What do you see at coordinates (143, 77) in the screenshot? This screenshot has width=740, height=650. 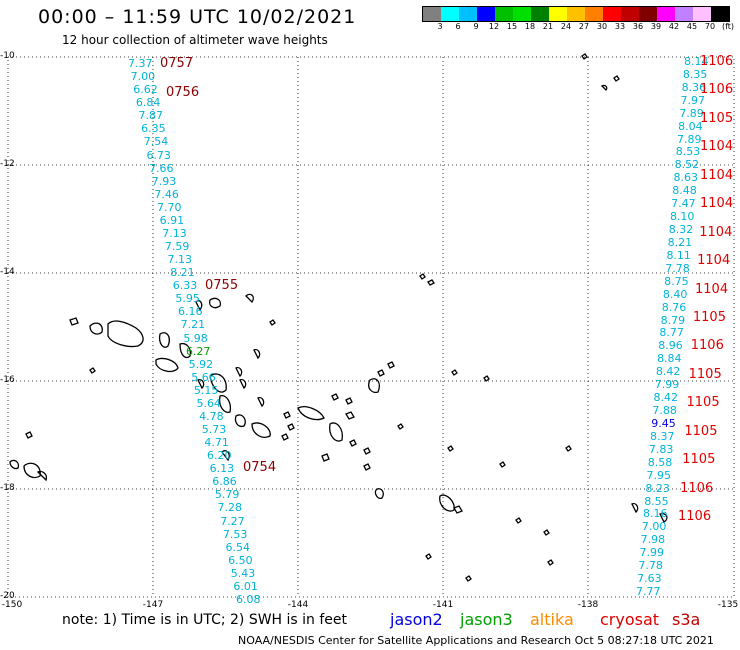 I see `wave-height-value: 7.00` at bounding box center [143, 77].